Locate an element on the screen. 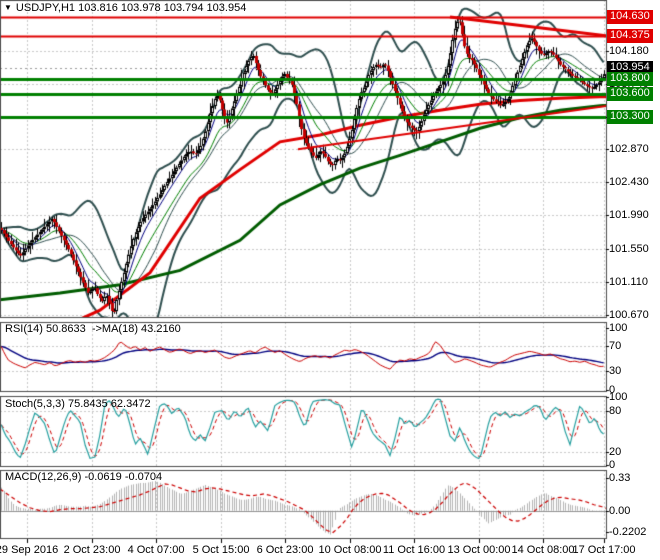  symbol-timeframe-label: USDJPY,H1 is located at coordinates (45, 8).